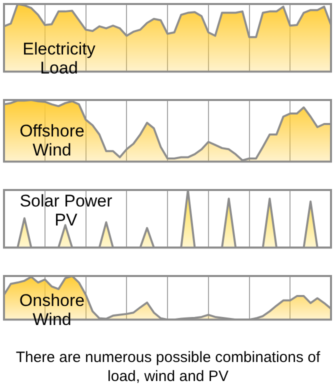 The height and width of the screenshot is (388, 336). What do you see at coordinates (52, 141) in the screenshot?
I see `text: Offshore Wind` at bounding box center [52, 141].